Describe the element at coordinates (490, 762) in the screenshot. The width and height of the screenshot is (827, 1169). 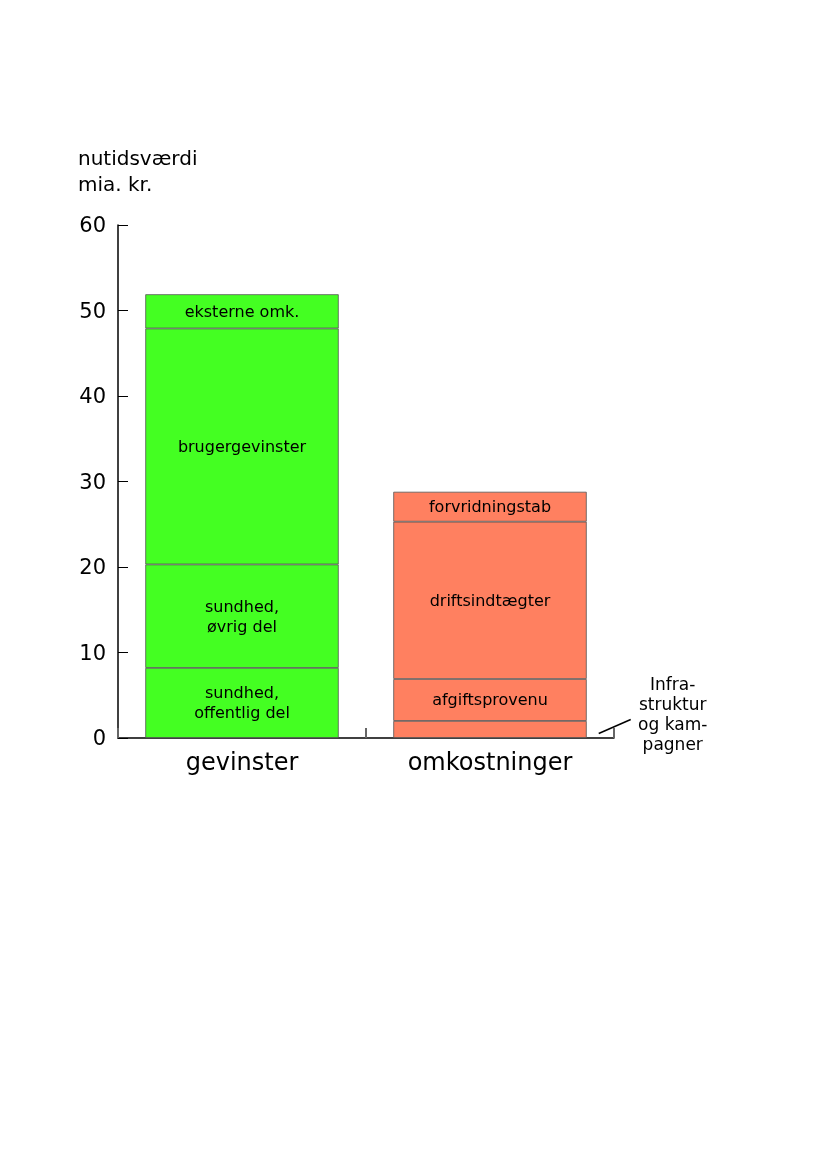
I see `x-tick-label: omkostninger` at that location.